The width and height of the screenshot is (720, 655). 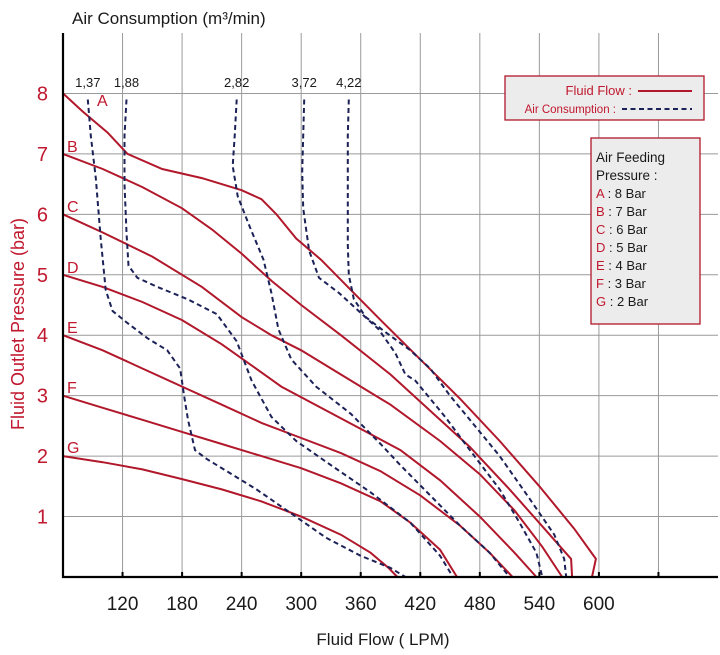 I want to click on pressure-box-item: B : 7 Bar, so click(x=621, y=211).